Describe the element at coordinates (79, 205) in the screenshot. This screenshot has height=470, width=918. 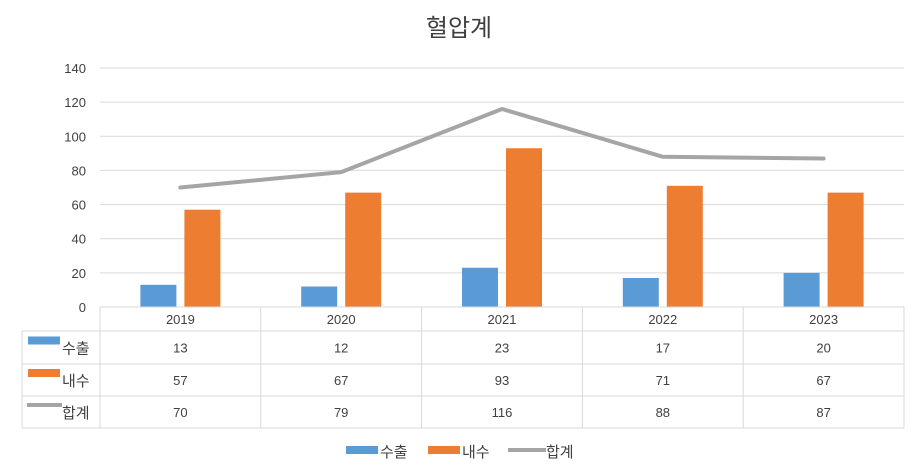
I see `y-tick-label: 60` at that location.